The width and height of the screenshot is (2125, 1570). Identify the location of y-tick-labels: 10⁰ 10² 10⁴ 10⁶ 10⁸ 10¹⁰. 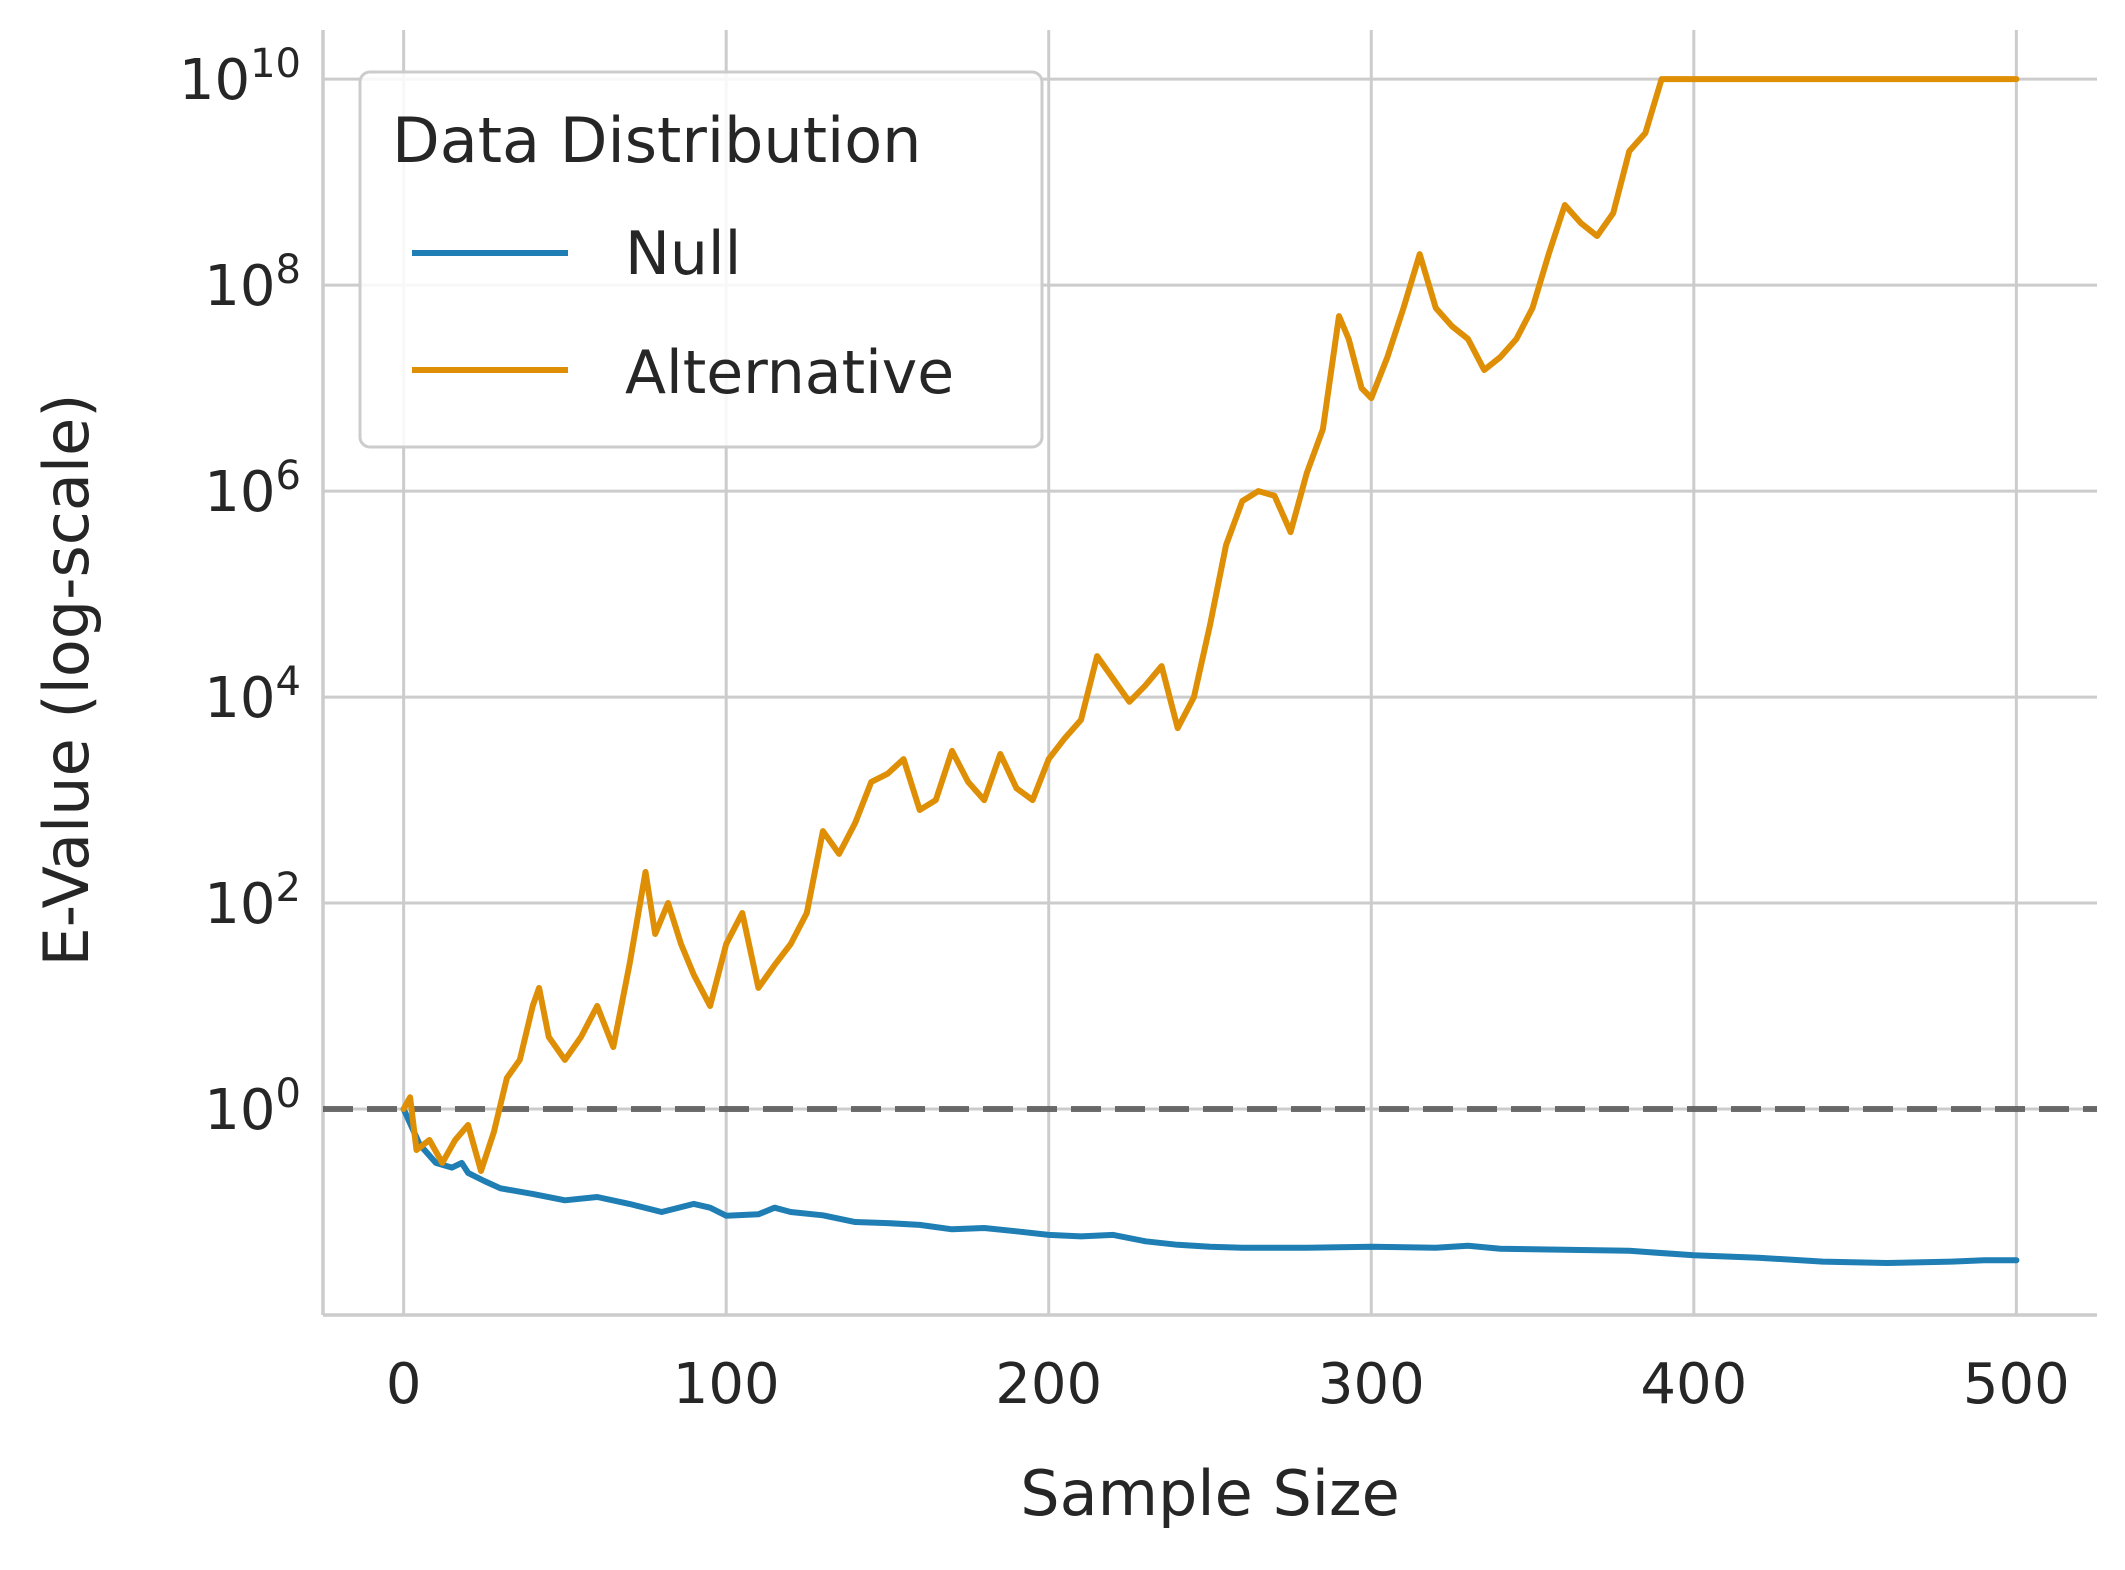
(240, 592).